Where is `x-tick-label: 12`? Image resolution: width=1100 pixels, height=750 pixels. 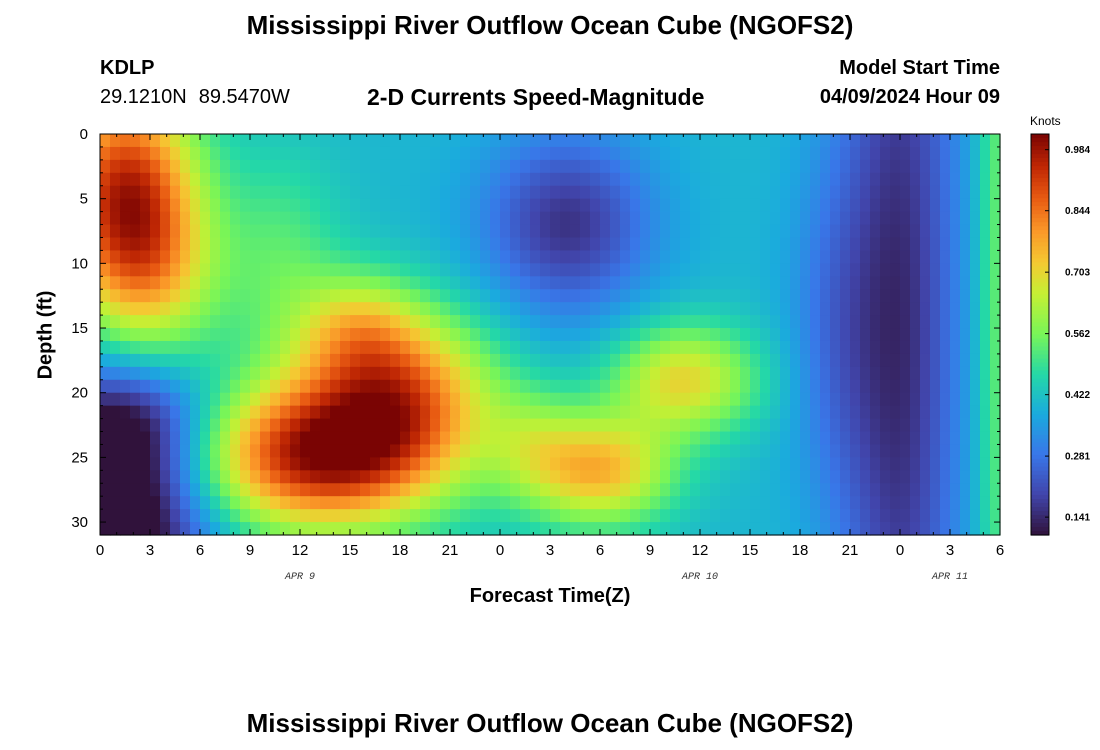
x-tick-label: 12 is located at coordinates (700, 550).